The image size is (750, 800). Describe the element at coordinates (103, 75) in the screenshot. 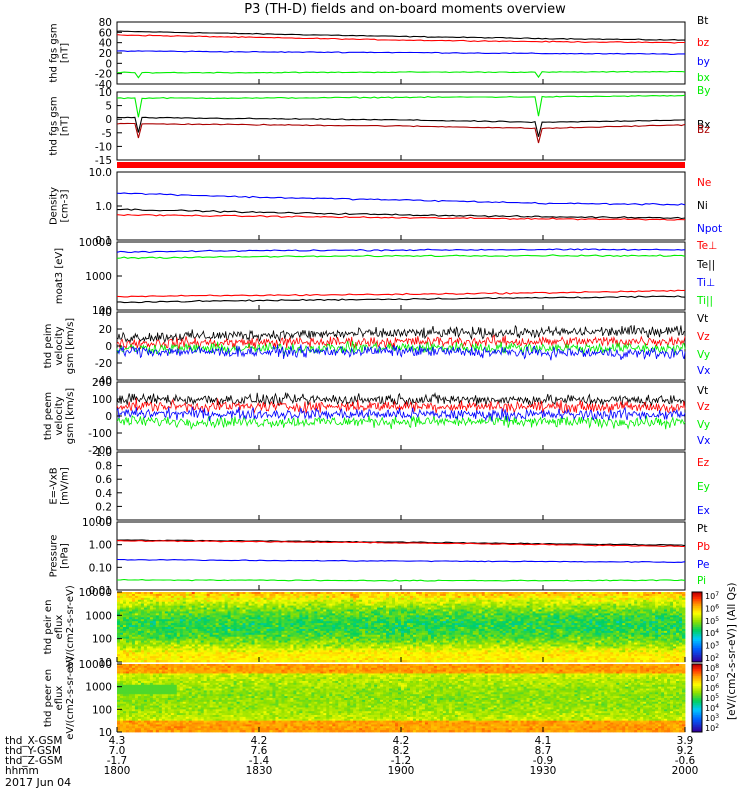

I see `y-tick-label: -20` at that location.